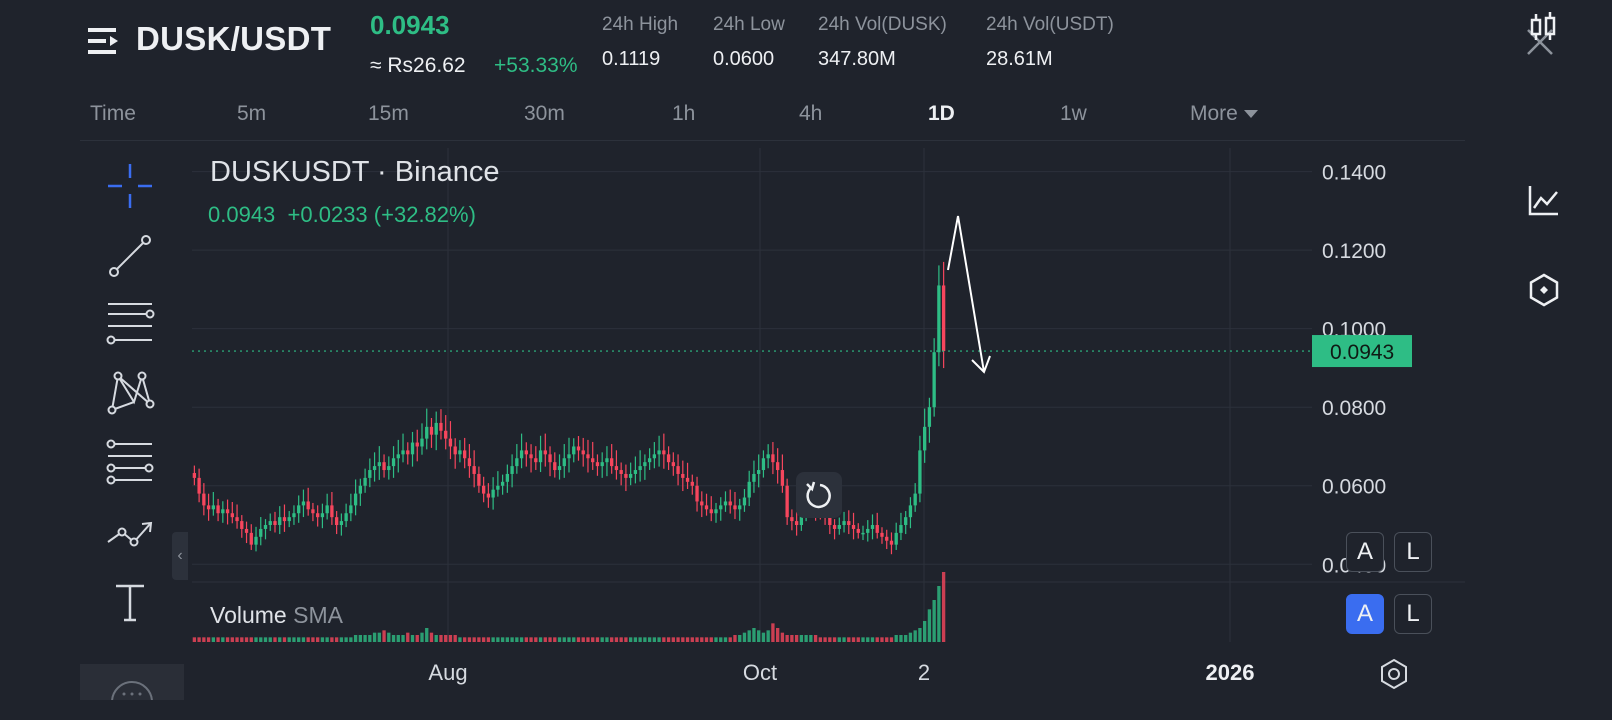  I want to click on tab-4h: 4h, so click(811, 113).